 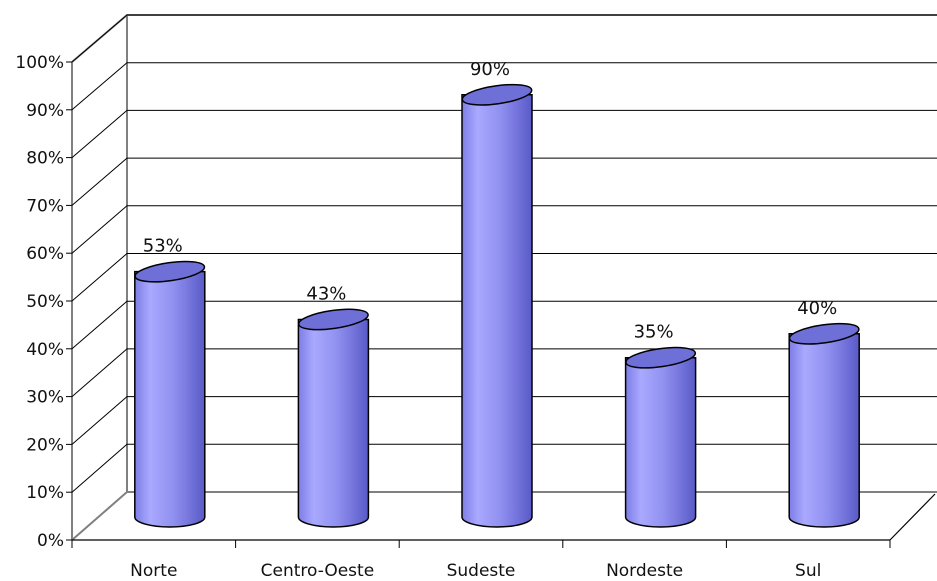 I want to click on category-label: Nordeste, so click(x=644, y=571).